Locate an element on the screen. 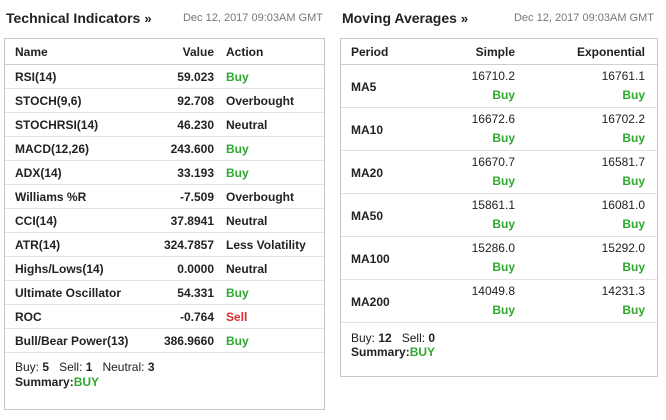  ma-simple-cell: 14049.8 Buy is located at coordinates (483, 301).